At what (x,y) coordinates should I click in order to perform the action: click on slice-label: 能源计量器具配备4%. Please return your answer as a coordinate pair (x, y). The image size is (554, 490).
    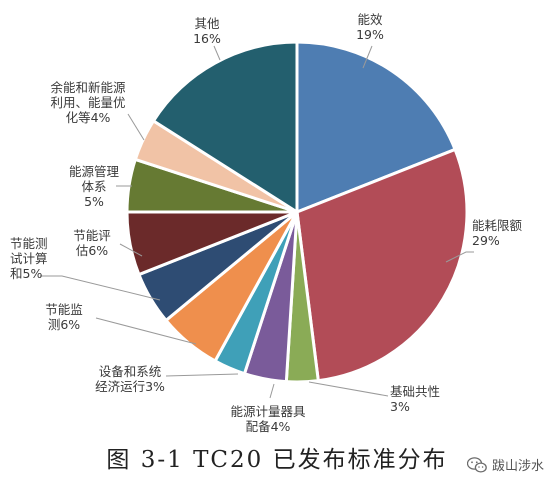
    Looking at the image, I should click on (268, 419).